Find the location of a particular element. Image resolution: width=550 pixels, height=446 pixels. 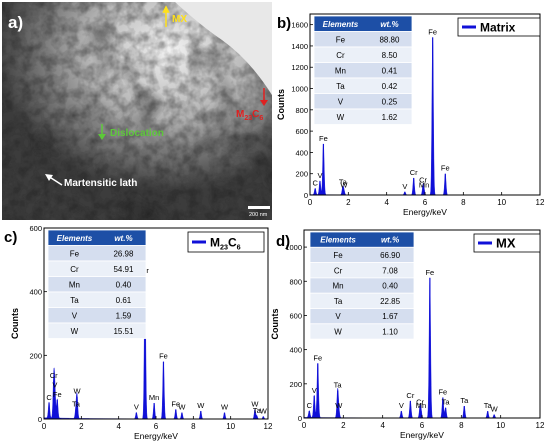

table-cell: 15.51 is located at coordinates (123, 331).